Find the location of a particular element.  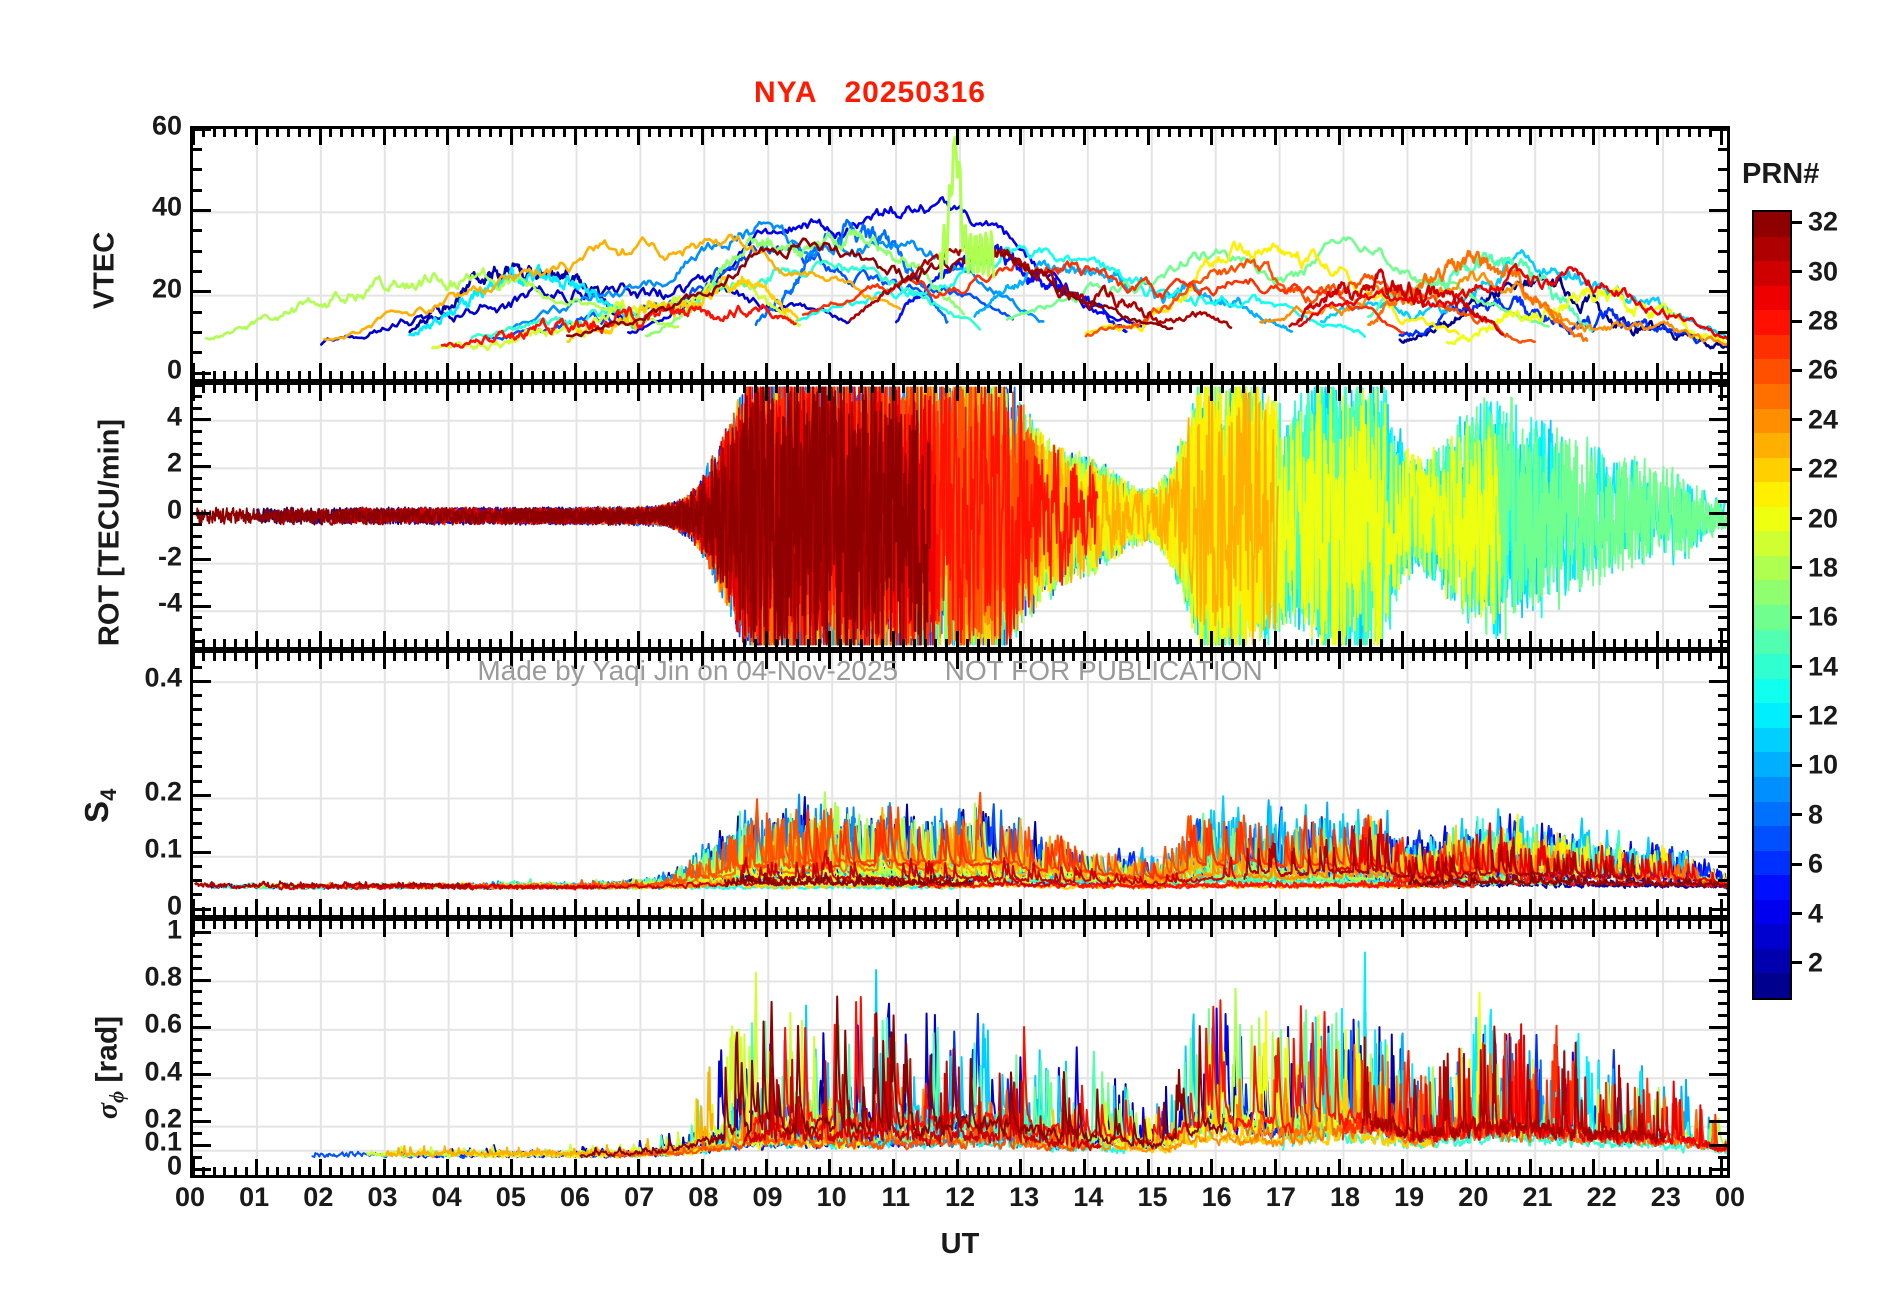

y-tick-label: 0 is located at coordinates (174, 1165).